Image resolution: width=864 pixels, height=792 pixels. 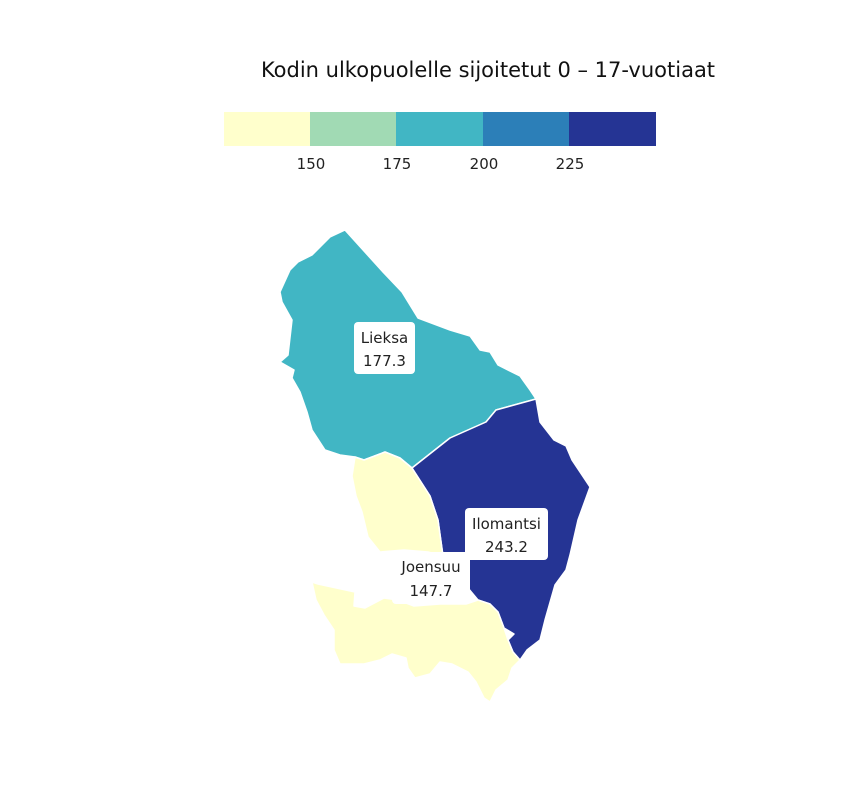 What do you see at coordinates (384, 338) in the screenshot?
I see `region-name: Lieksa` at bounding box center [384, 338].